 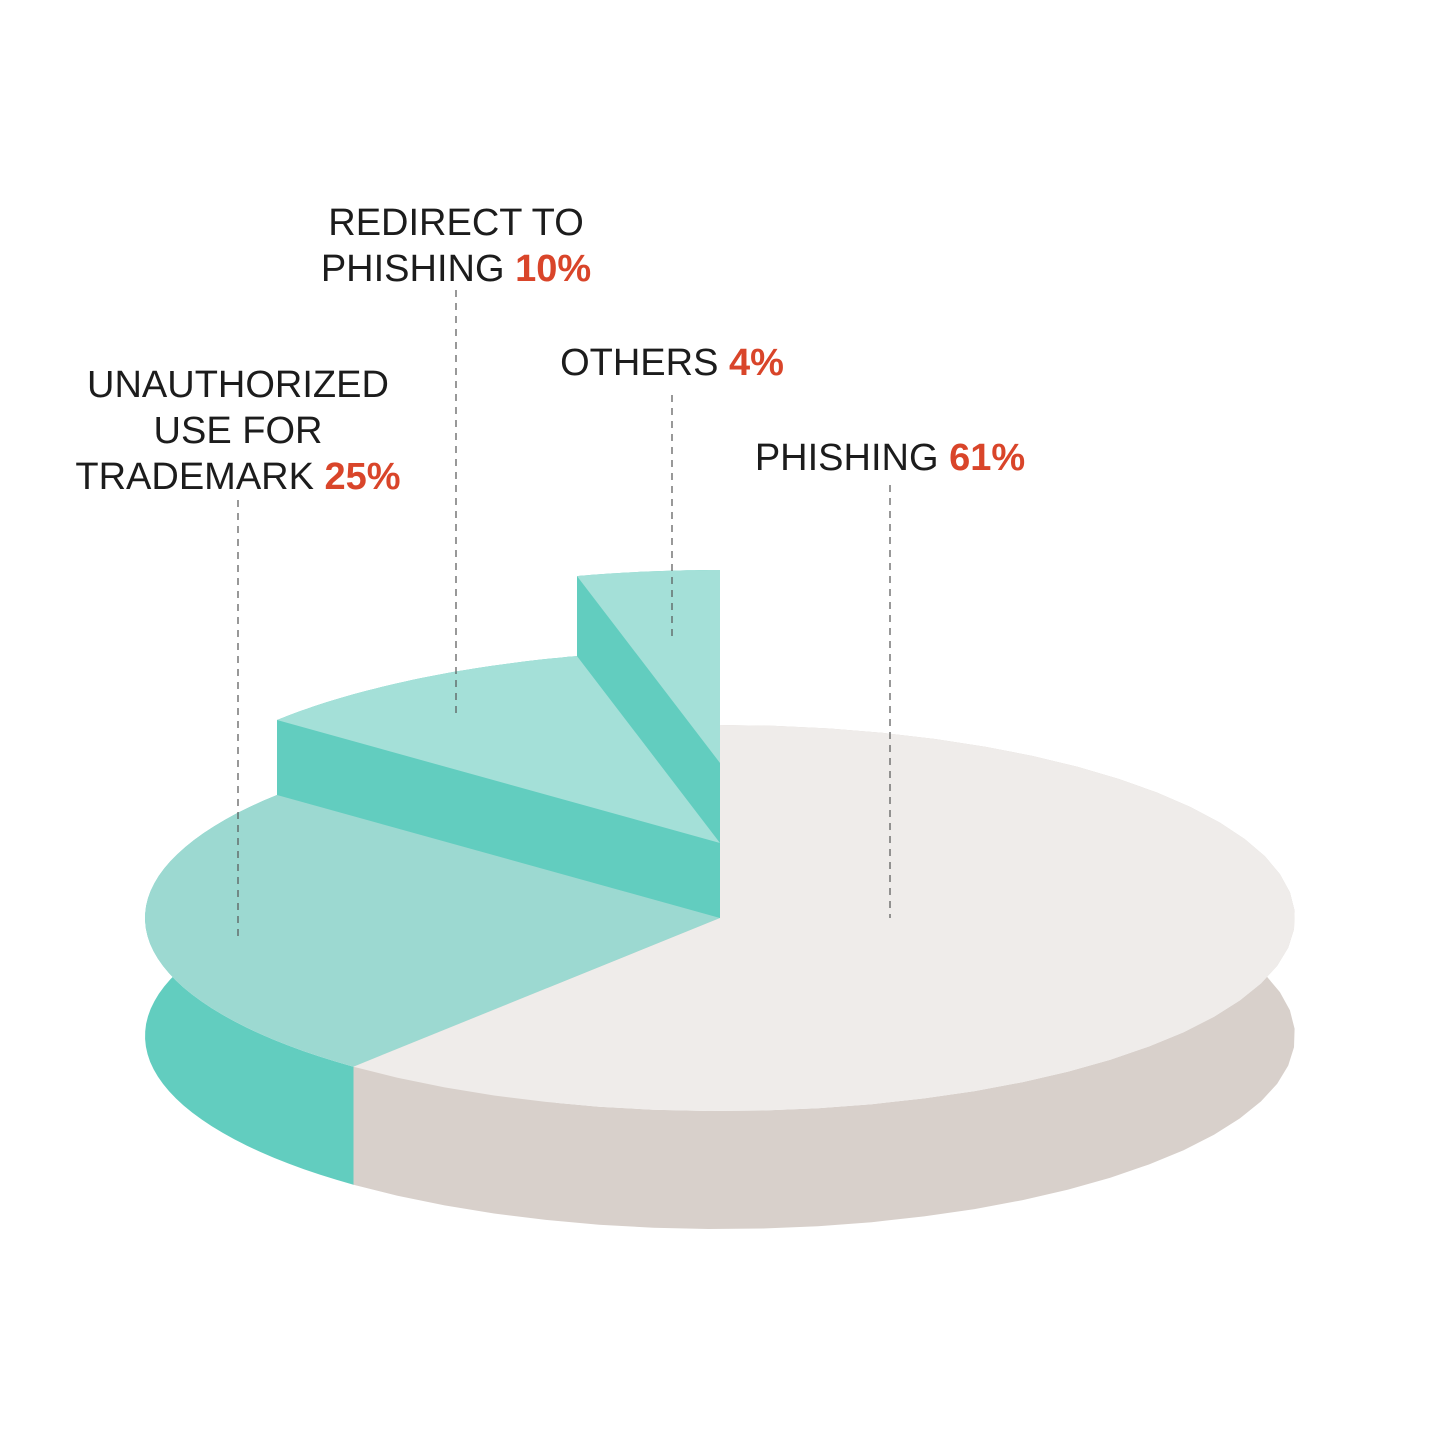 I want to click on slice-label: REDIRECT TO PHISHING 10%, so click(x=456, y=246).